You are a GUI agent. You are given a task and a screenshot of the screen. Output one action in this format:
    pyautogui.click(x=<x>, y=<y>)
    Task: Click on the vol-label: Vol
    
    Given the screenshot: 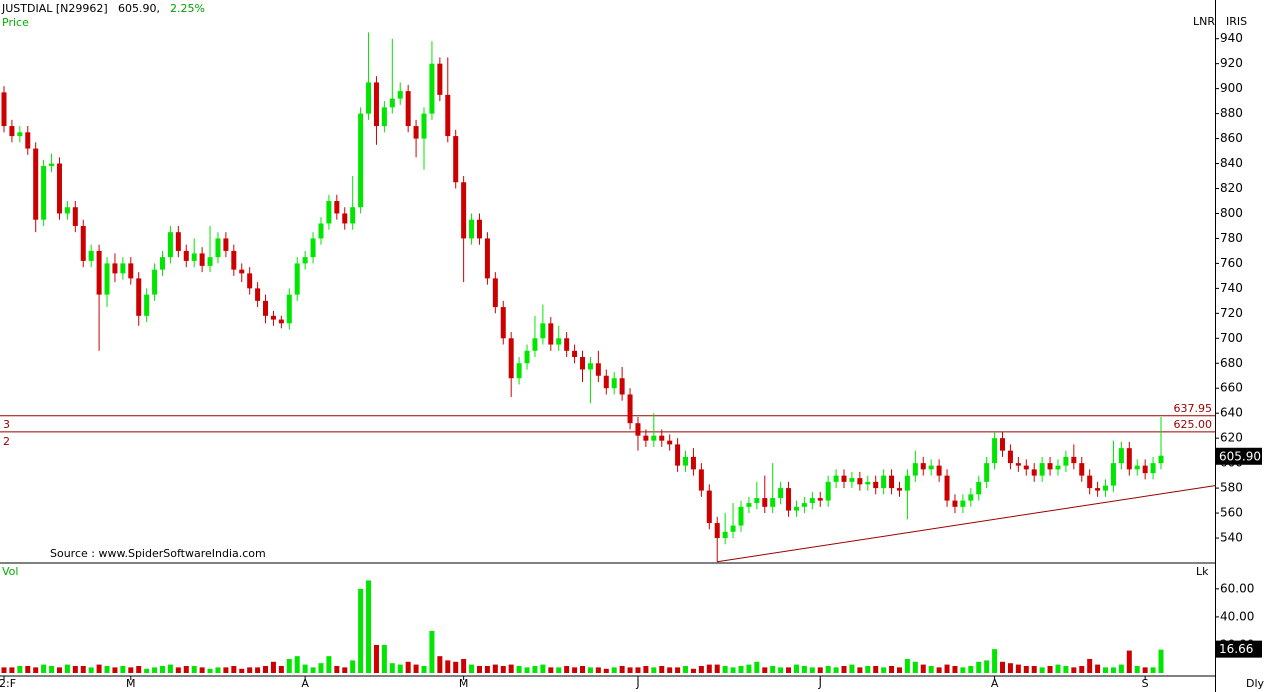 What is the action you would take?
    pyautogui.click(x=10, y=571)
    